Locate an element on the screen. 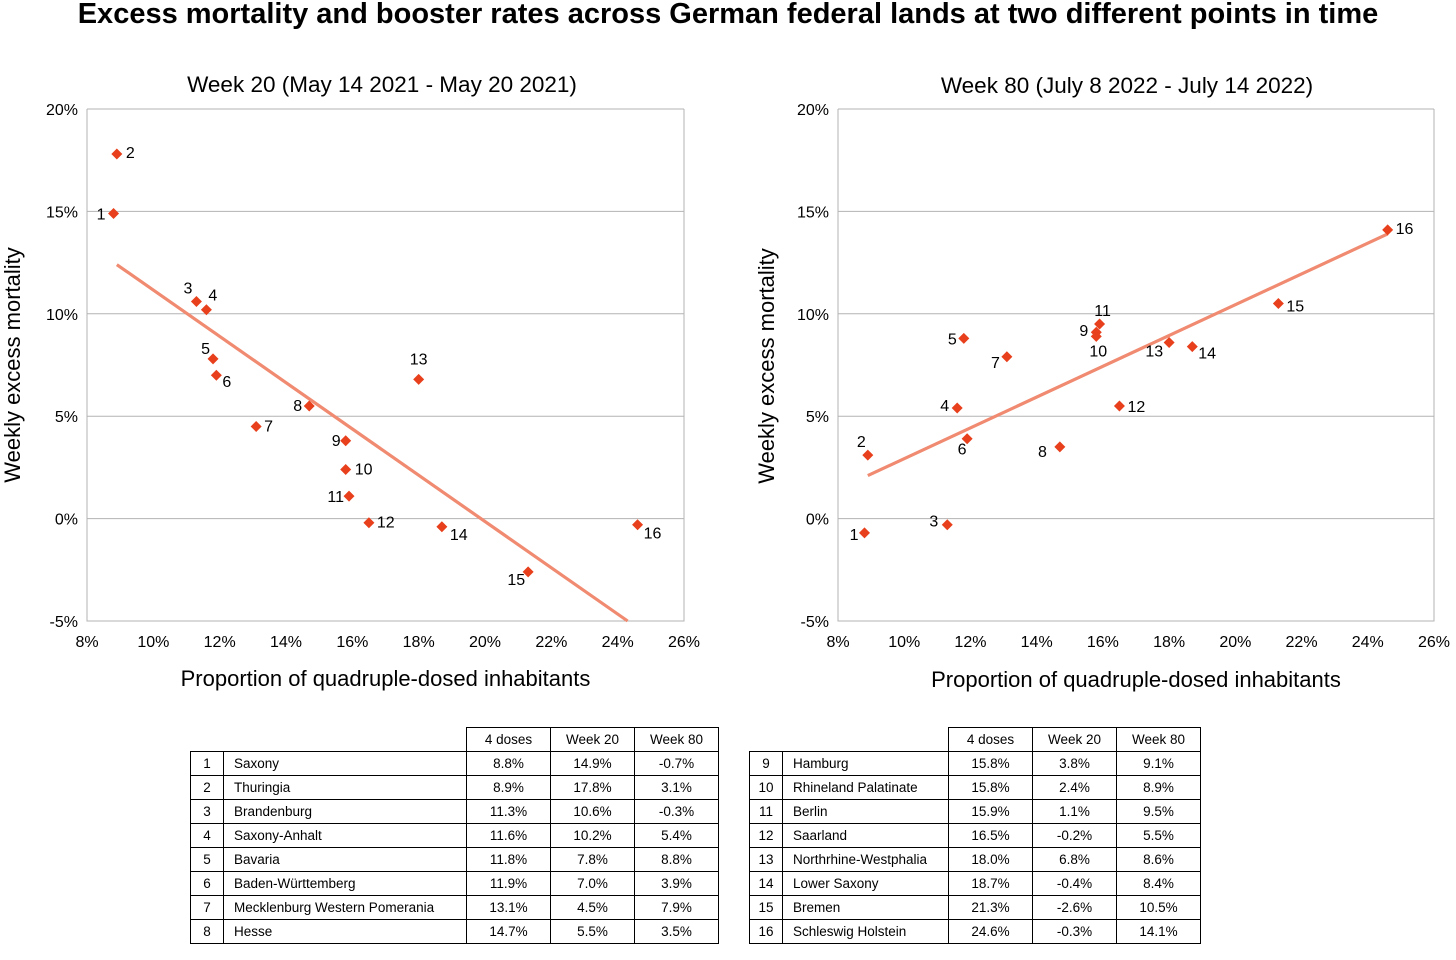  point-label: 5 is located at coordinates (205, 349).